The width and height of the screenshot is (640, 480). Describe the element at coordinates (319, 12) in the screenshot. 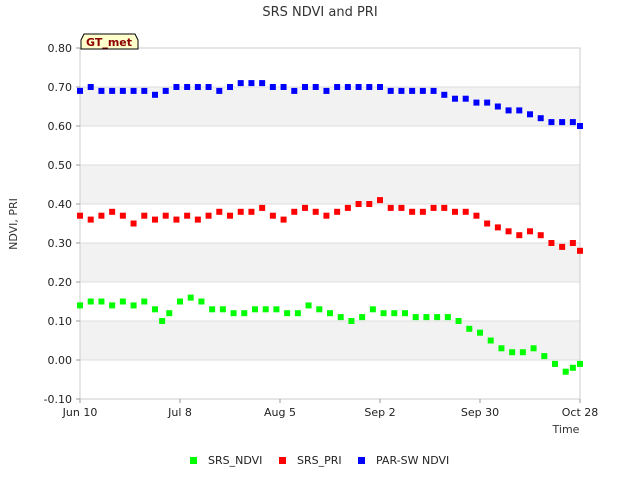

I see `chart-title: SRS NDVI and PRI` at that location.